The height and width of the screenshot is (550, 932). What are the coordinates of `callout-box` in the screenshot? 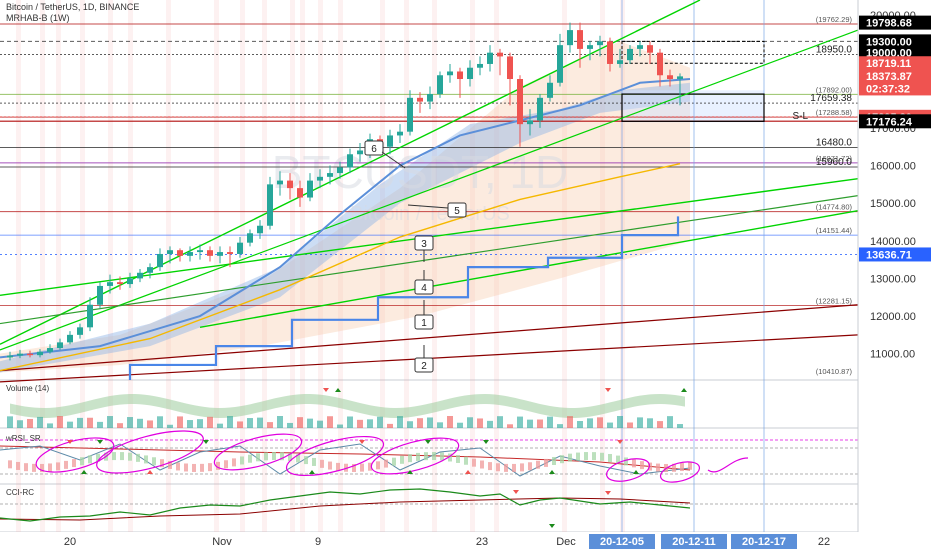 It's located at (374, 148).